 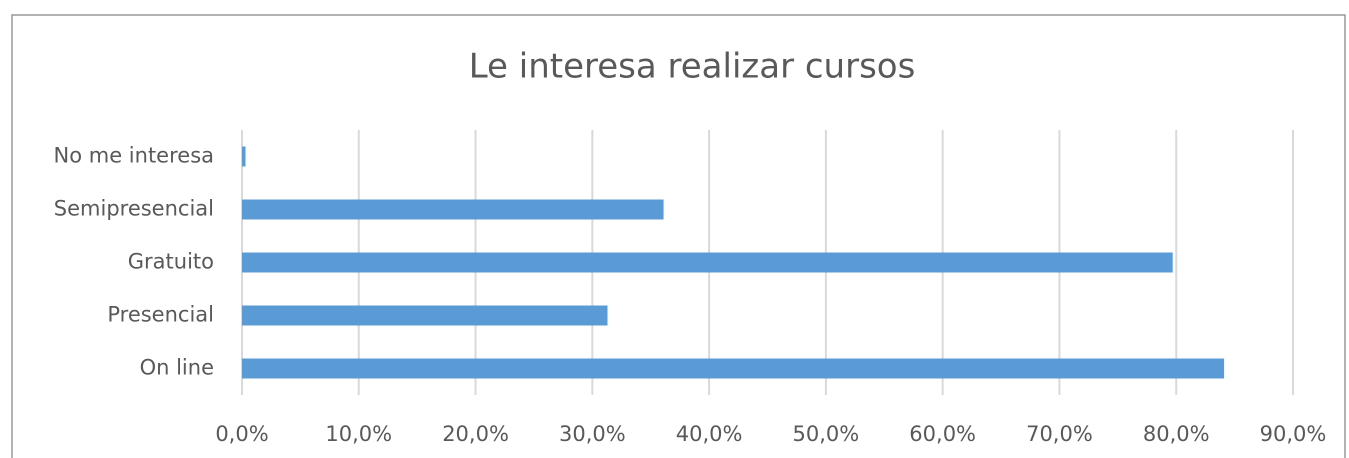 What do you see at coordinates (692, 67) in the screenshot?
I see `chart-title: Le interesa realizar cursos` at bounding box center [692, 67].